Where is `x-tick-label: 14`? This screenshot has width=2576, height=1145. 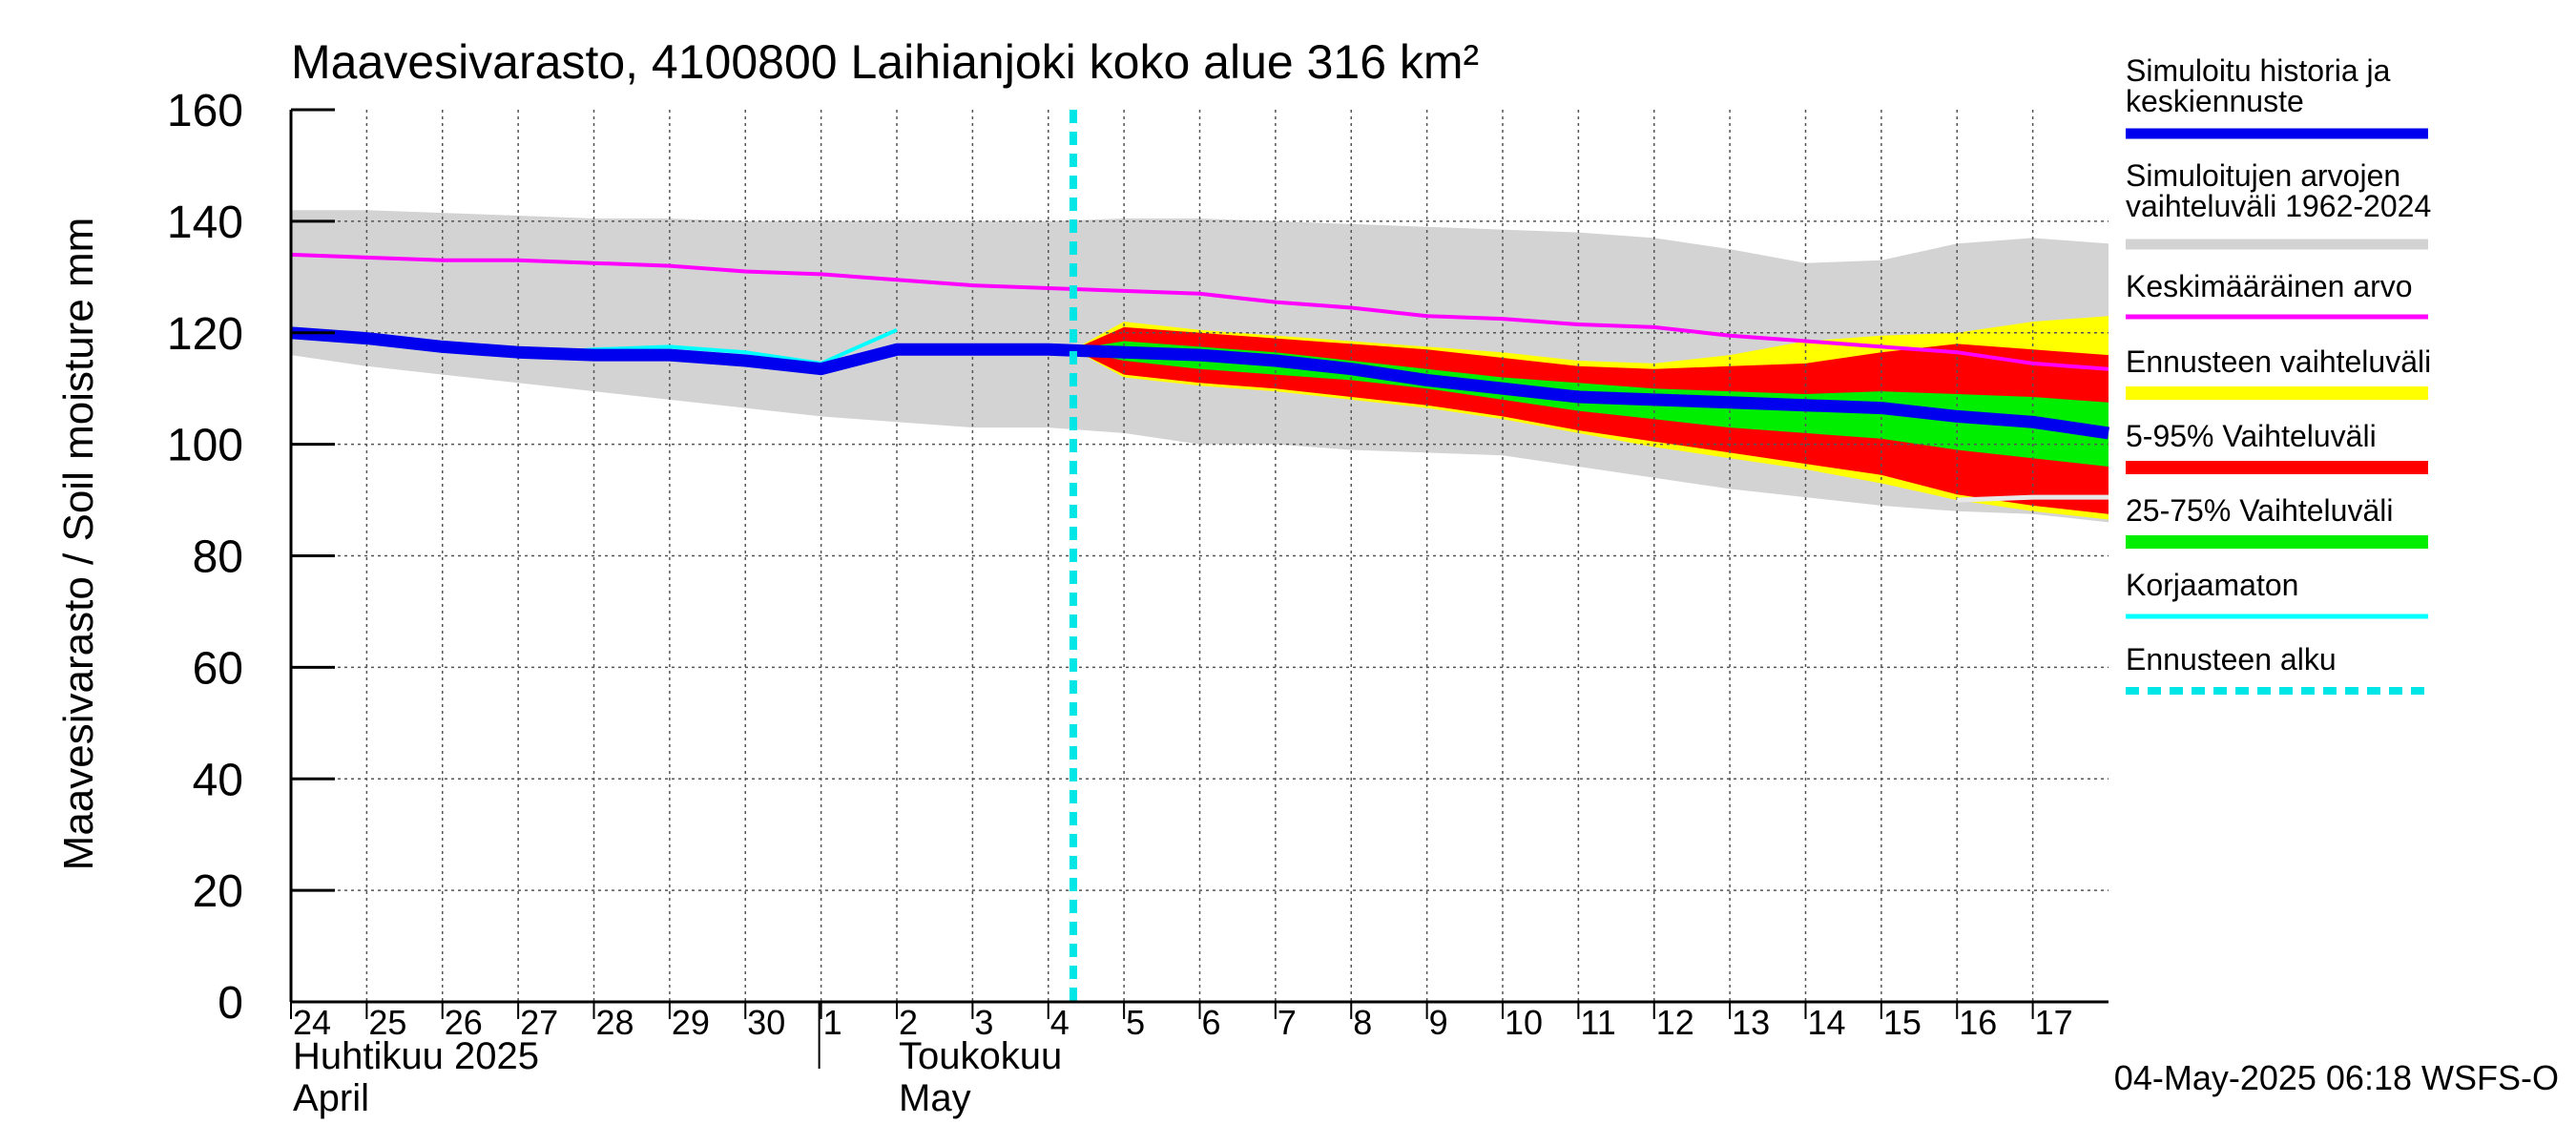 x-tick-label: 14 is located at coordinates (1827, 1022).